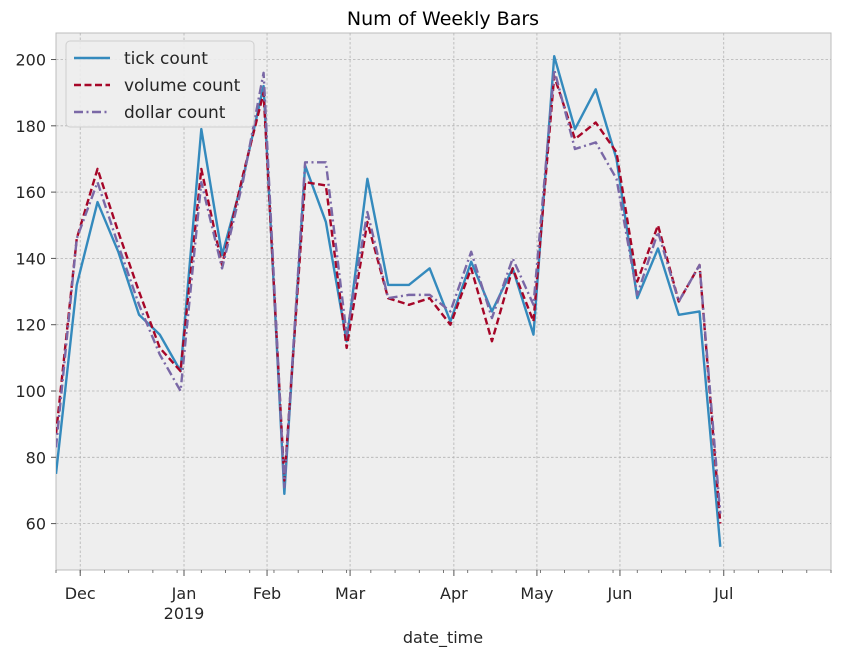  What do you see at coordinates (184, 593) in the screenshot?
I see `x-tick-label: Jan` at bounding box center [184, 593].